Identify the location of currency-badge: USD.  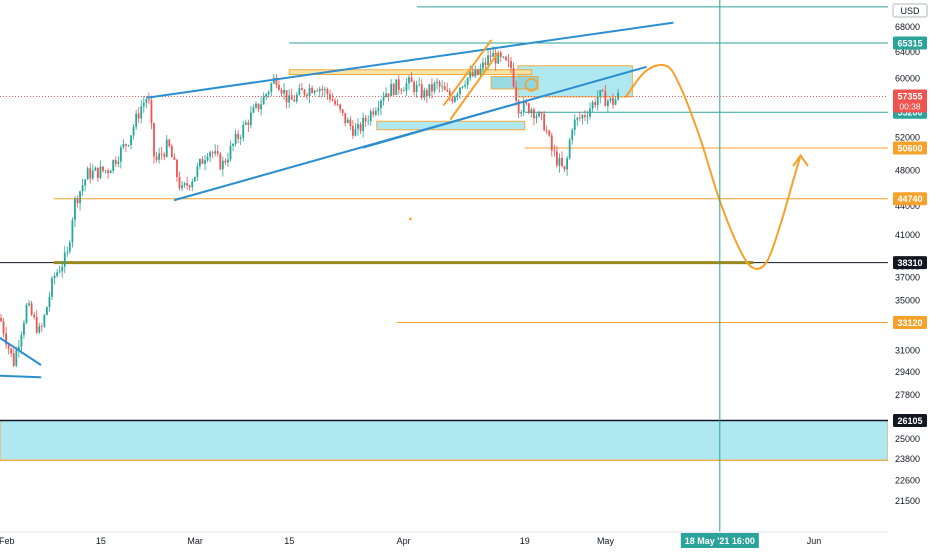
(910, 10).